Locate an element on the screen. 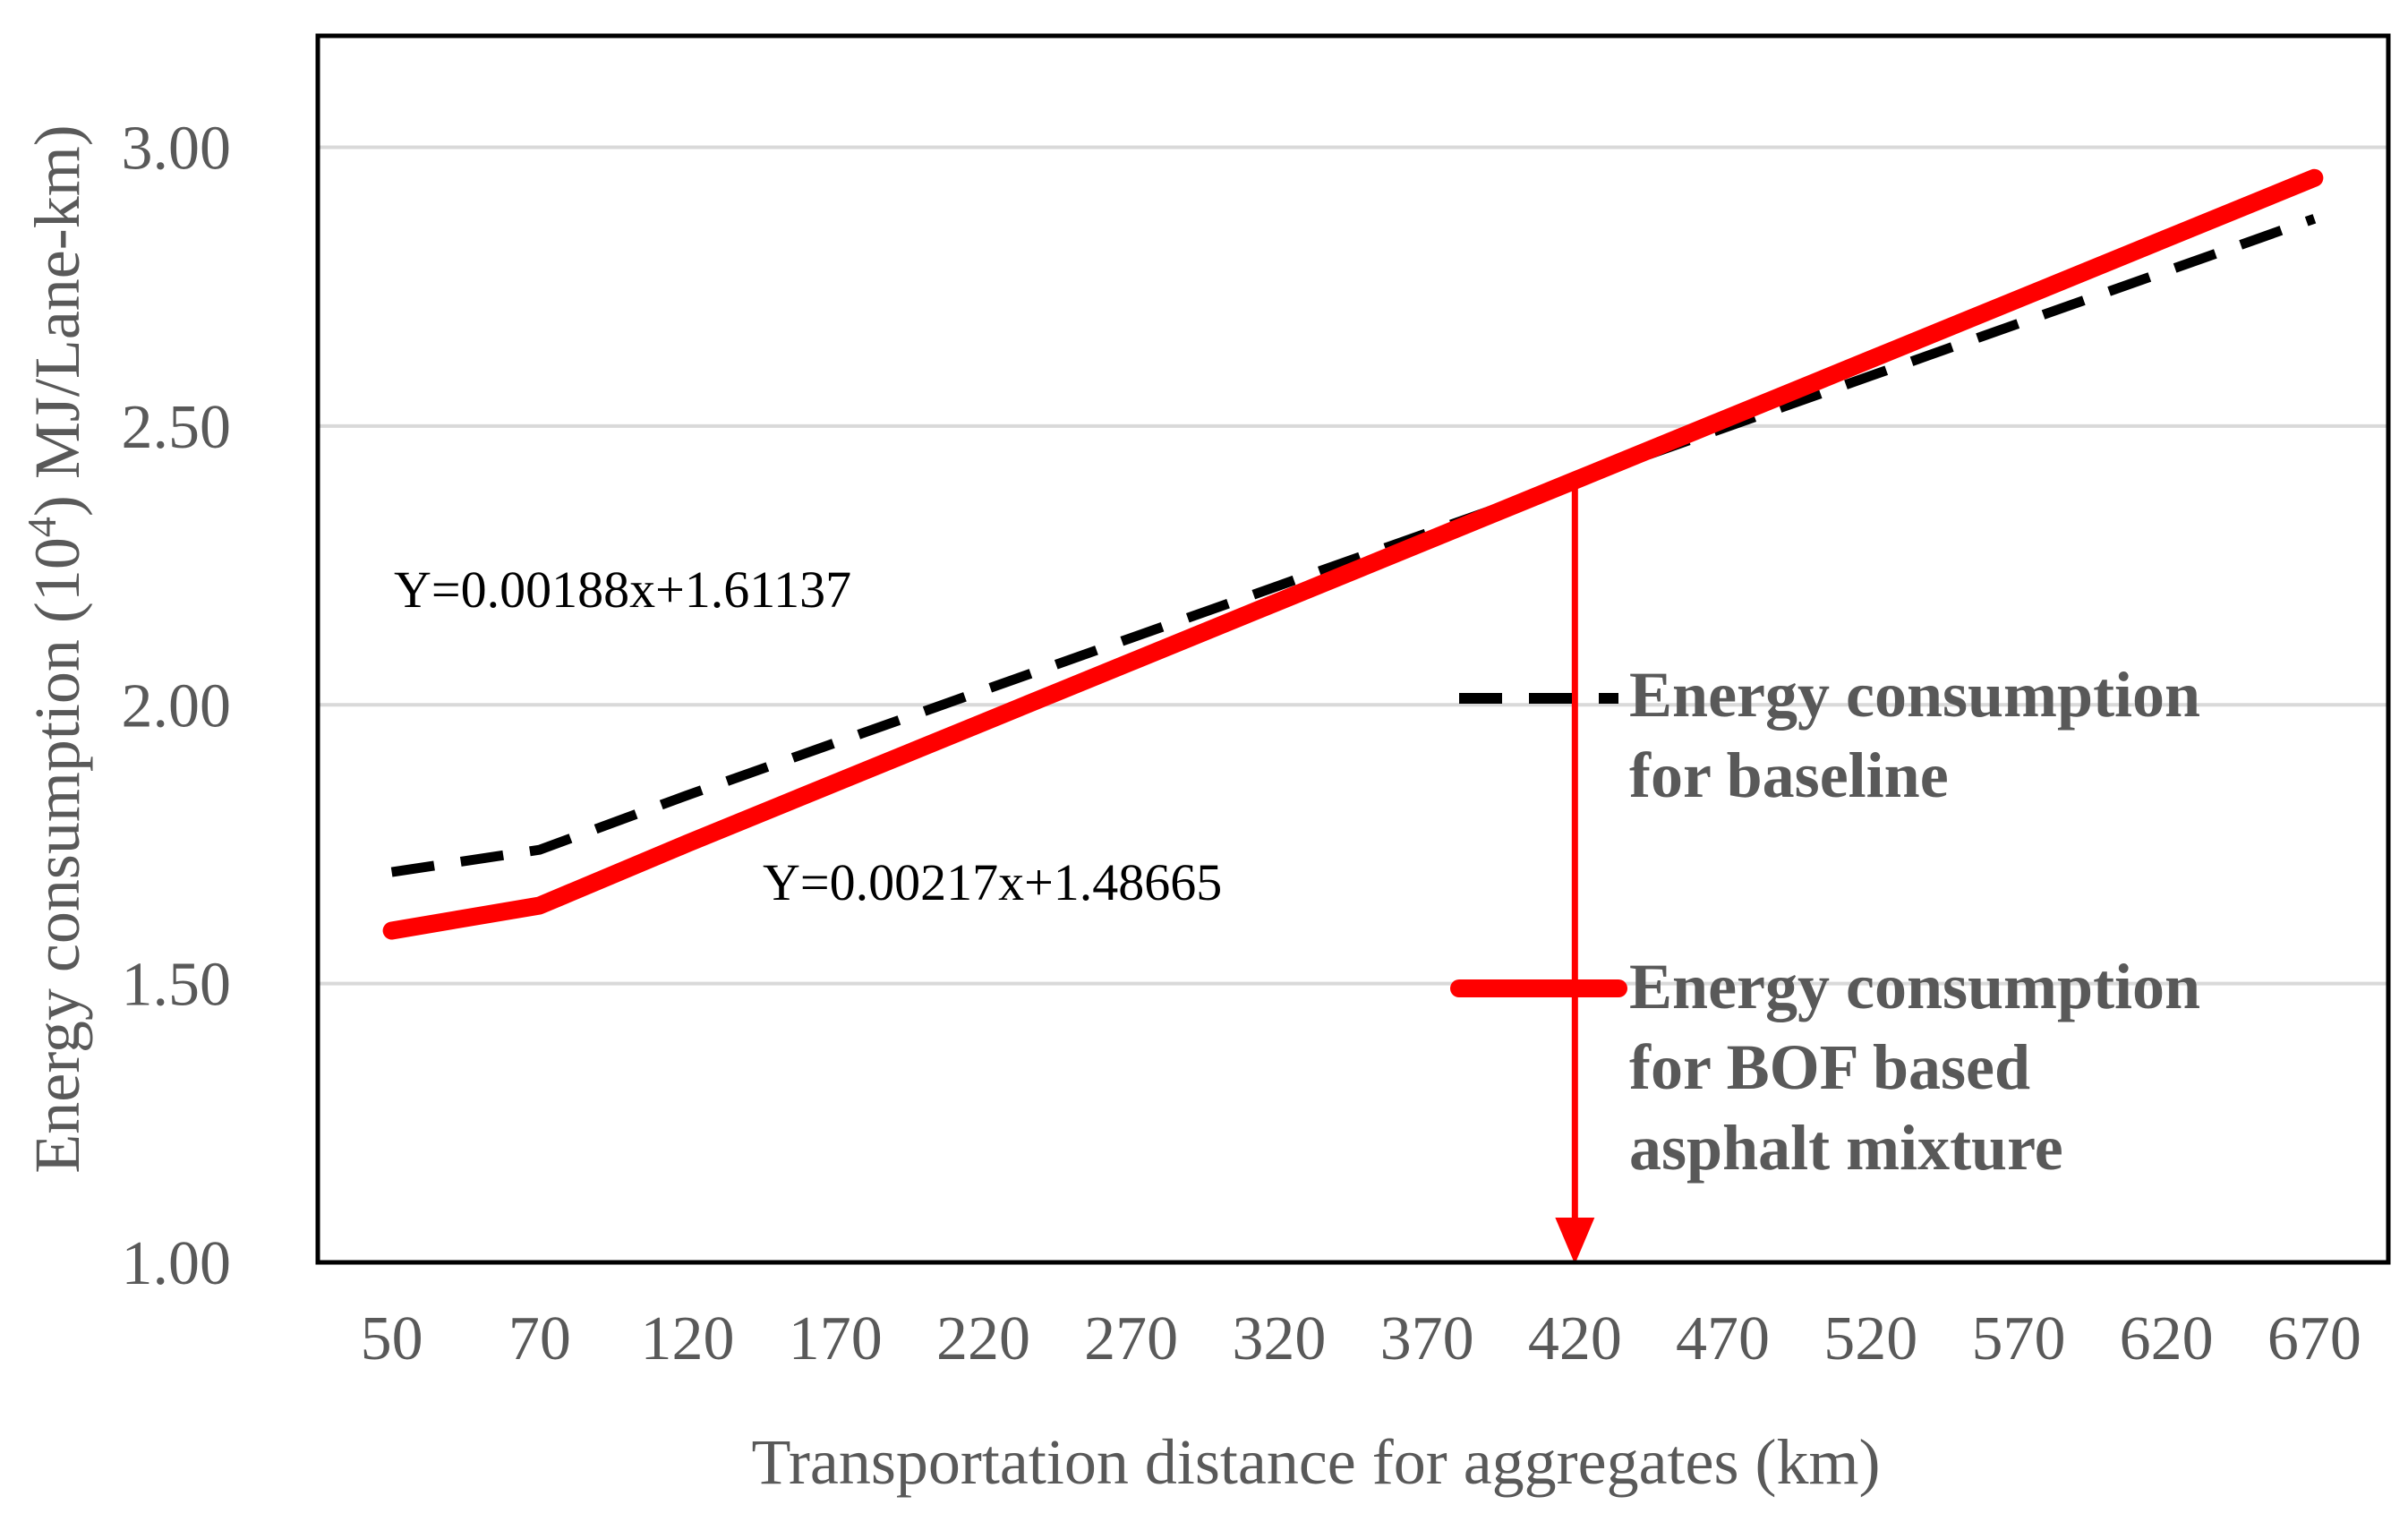  legend-bof-line-1: Energy consumption is located at coordinates (1914, 986).